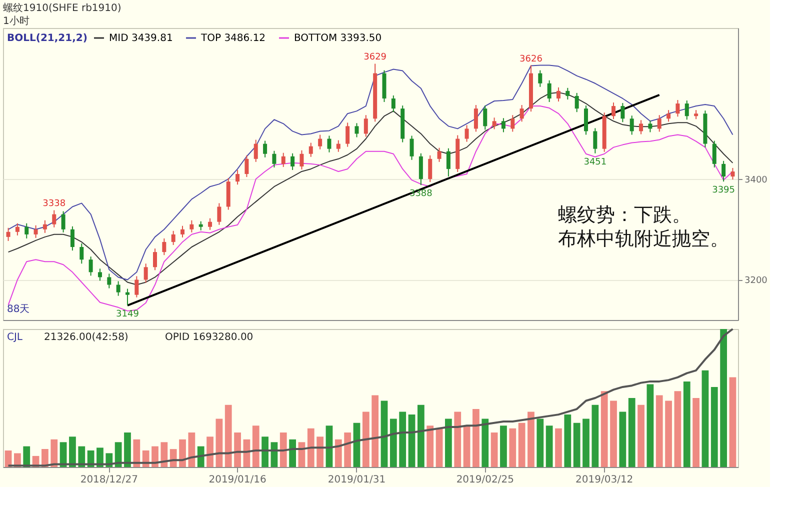 This screenshot has width=800, height=515. I want to click on y-tick-label: 3400, so click(756, 181).